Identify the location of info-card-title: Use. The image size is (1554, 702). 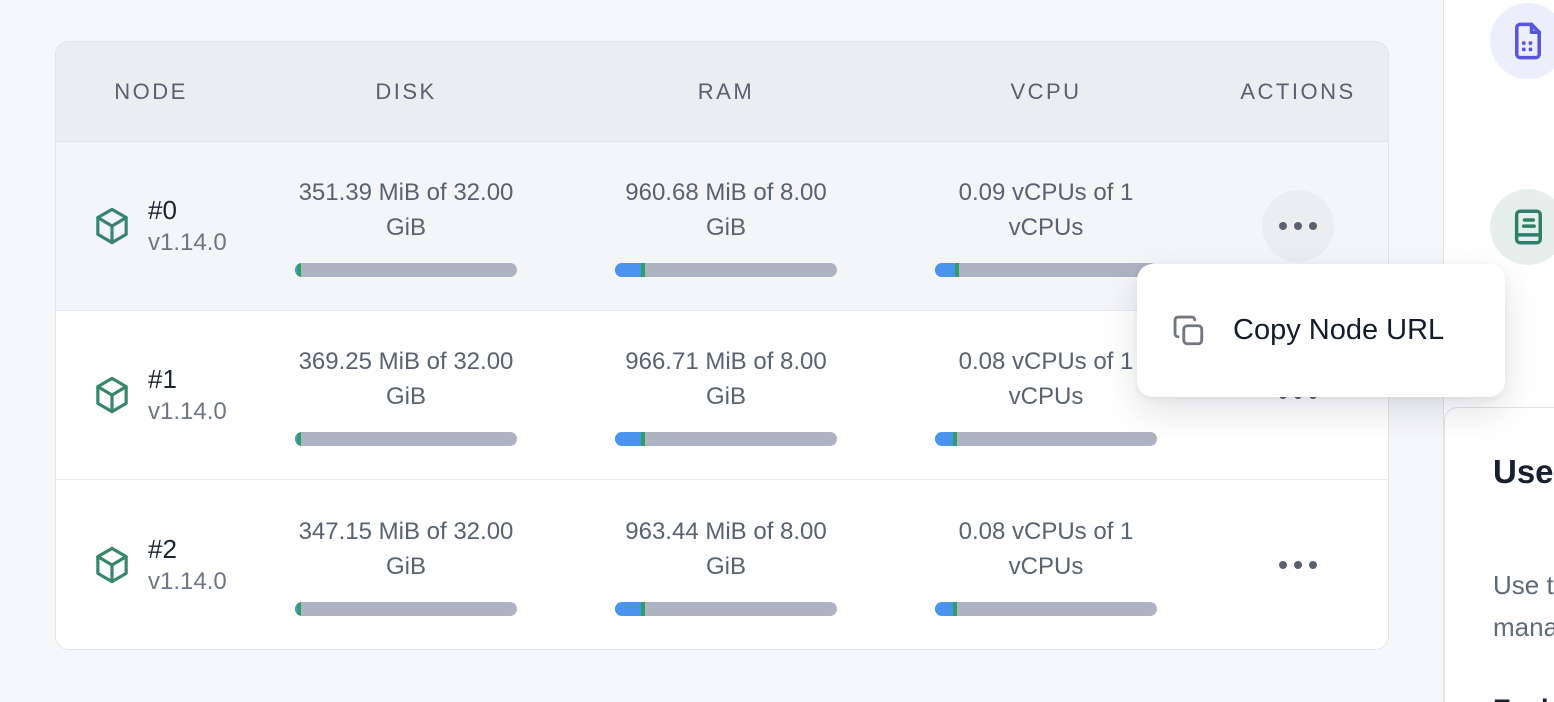
(1523, 471).